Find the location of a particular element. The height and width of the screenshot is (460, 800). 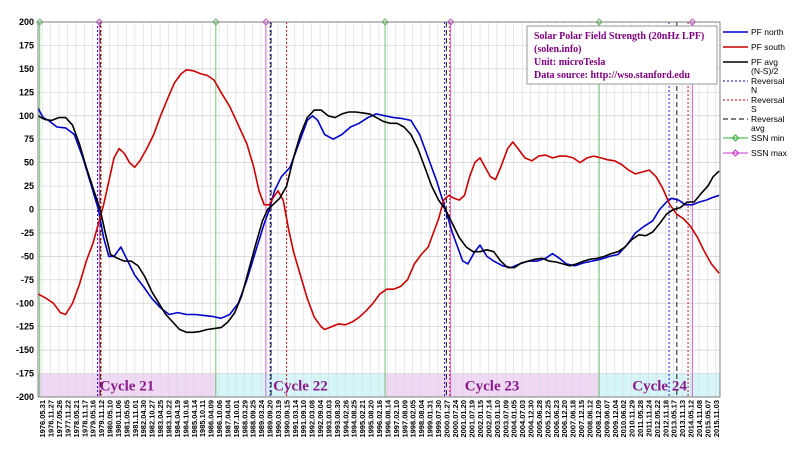

x-tick-label: 1985.04.14 is located at coordinates (194, 418).